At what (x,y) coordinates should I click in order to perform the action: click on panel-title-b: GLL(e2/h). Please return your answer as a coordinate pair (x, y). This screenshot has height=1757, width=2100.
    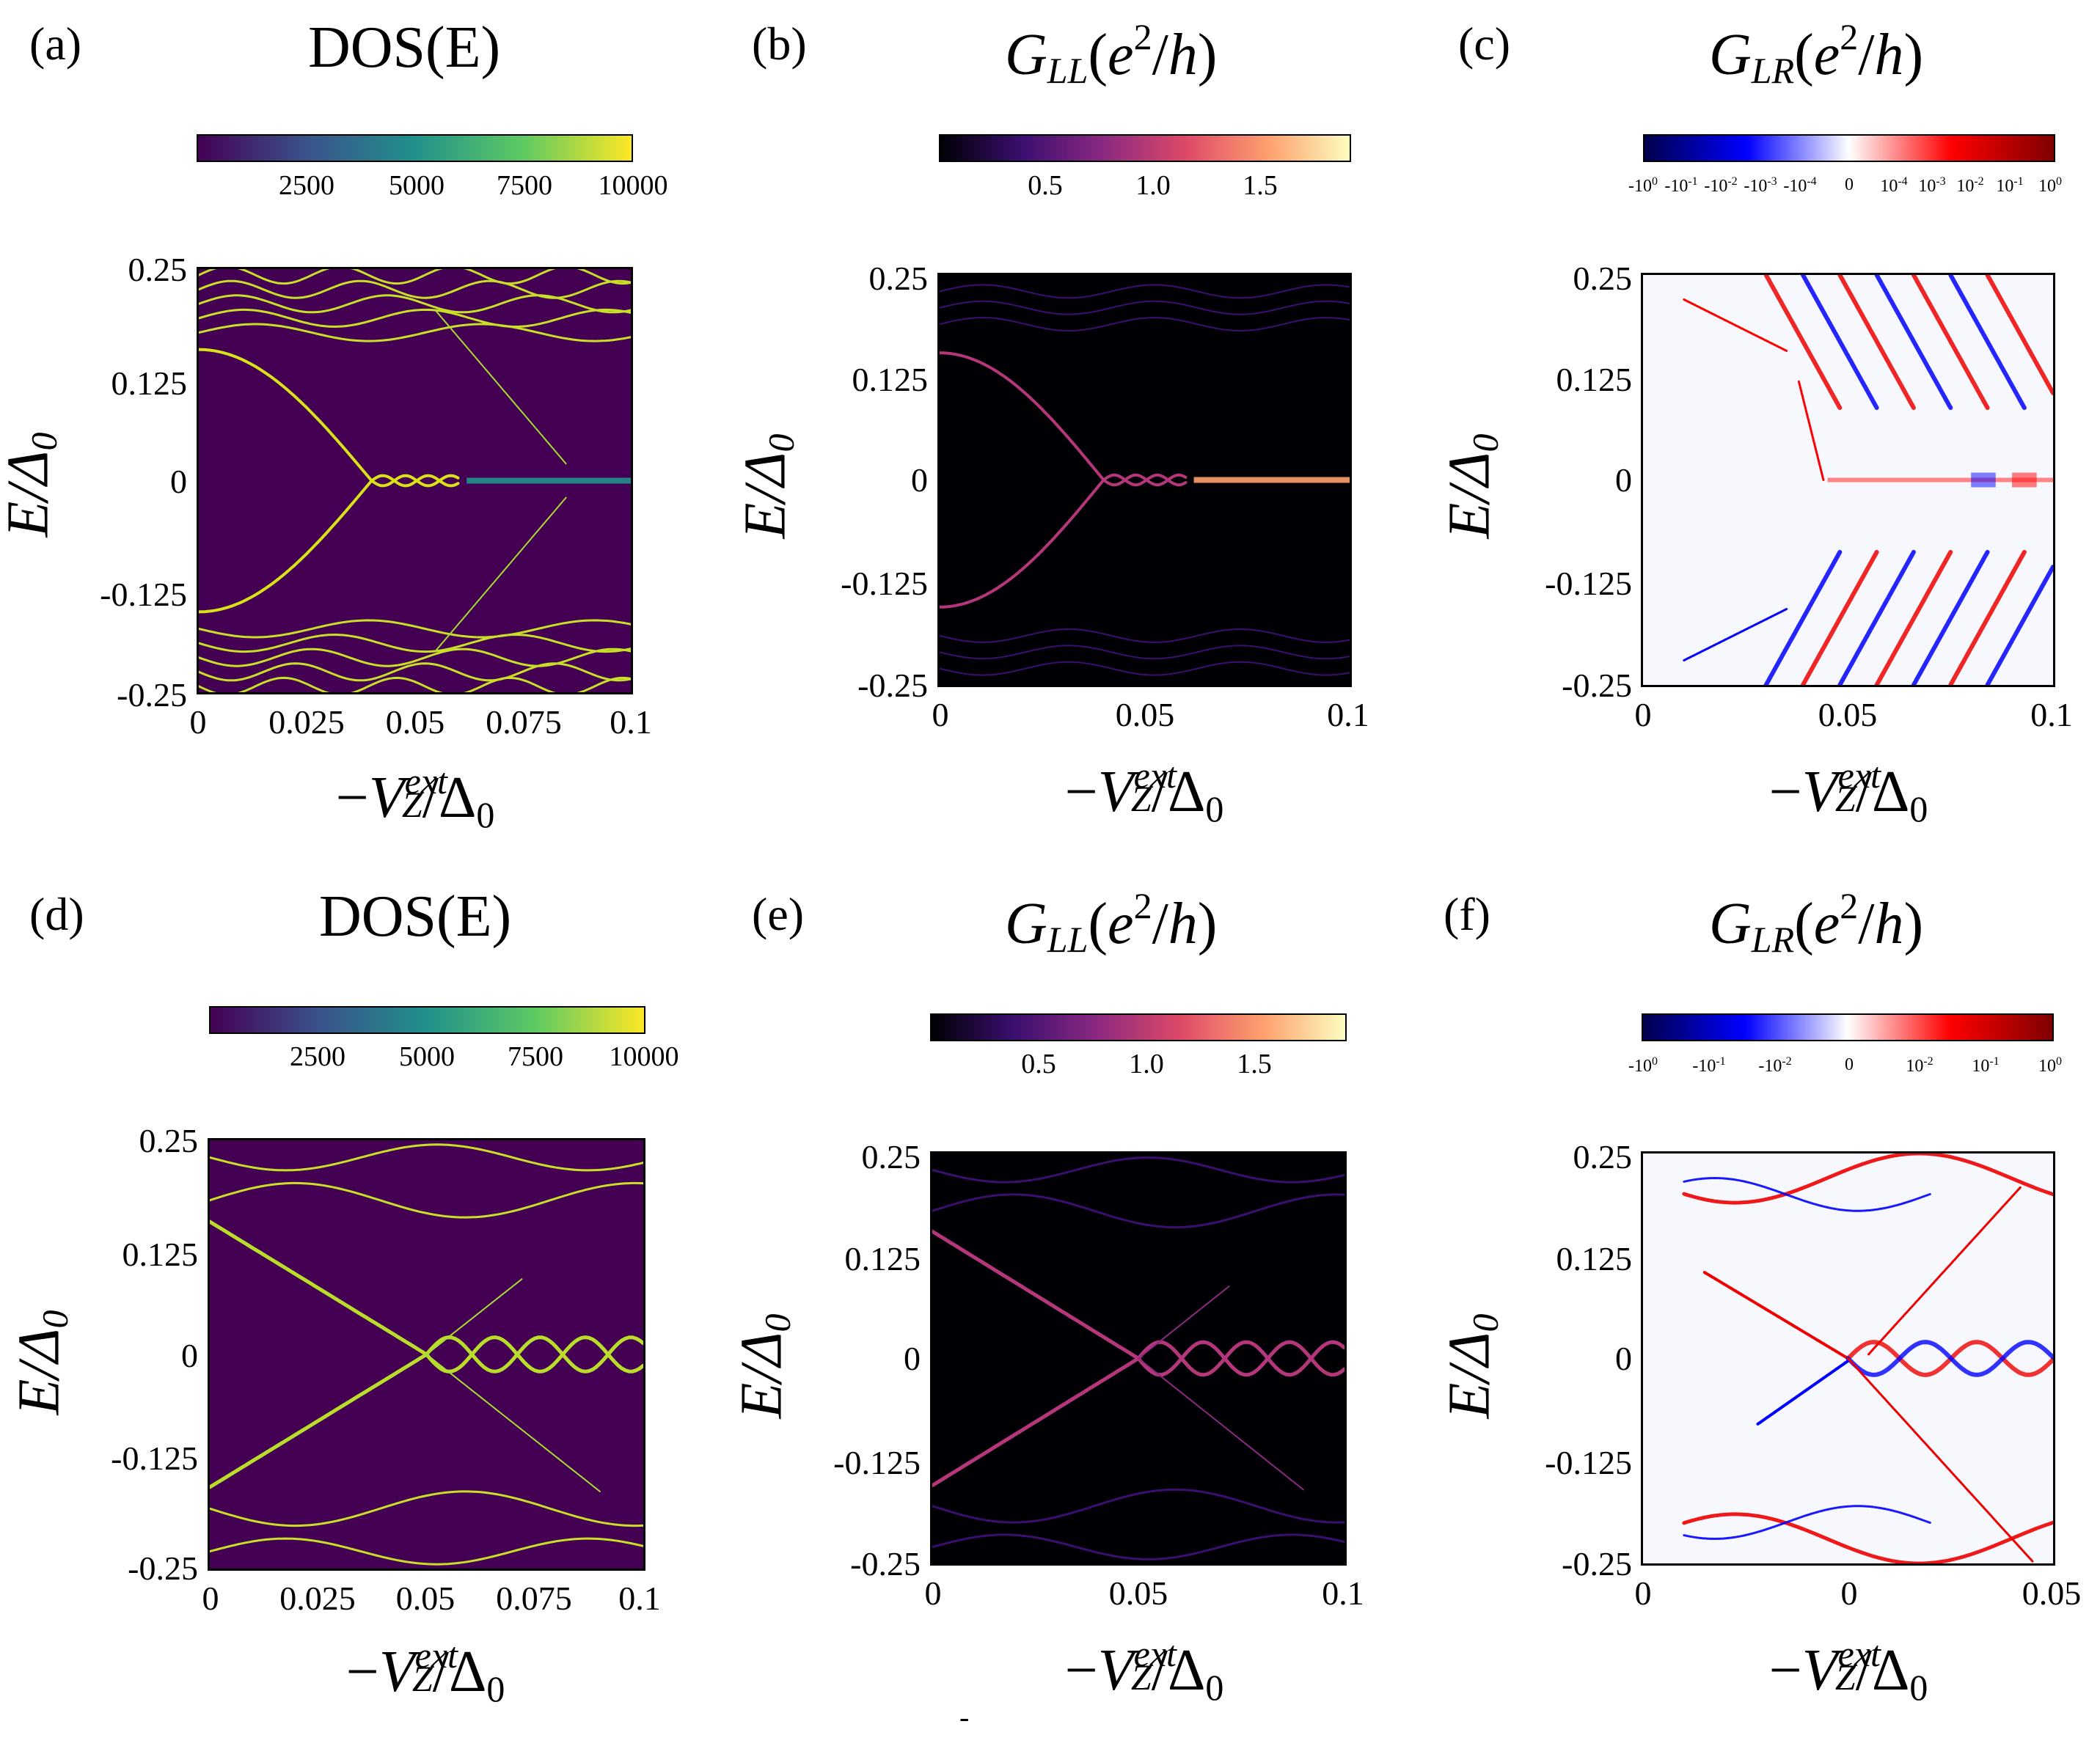
    Looking at the image, I should click on (1111, 53).